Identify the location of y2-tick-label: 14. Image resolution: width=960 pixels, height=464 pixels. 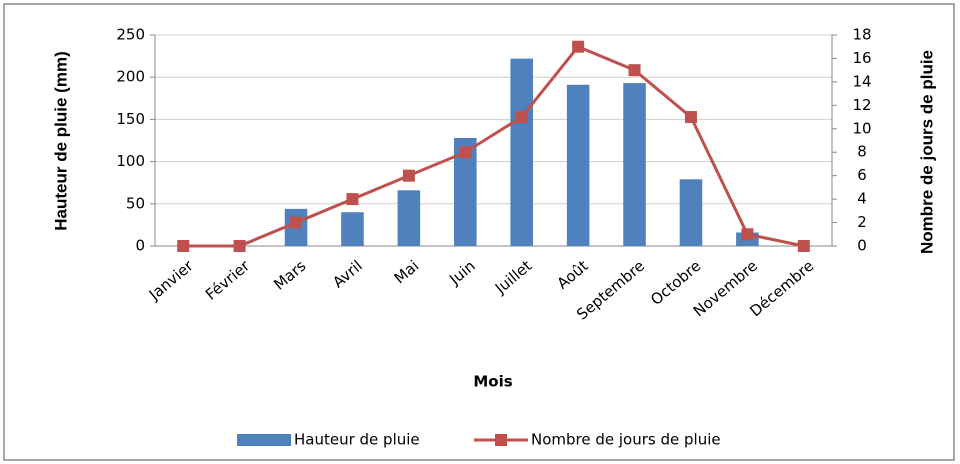
(861, 81).